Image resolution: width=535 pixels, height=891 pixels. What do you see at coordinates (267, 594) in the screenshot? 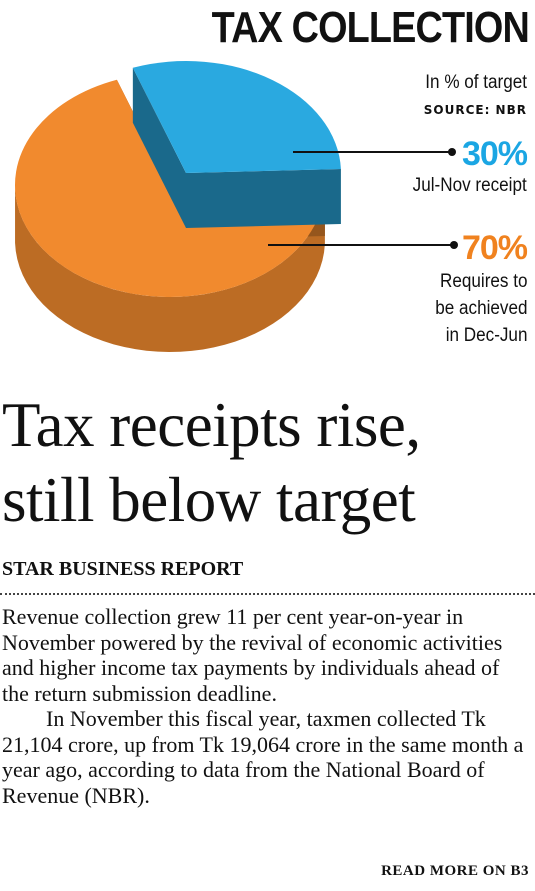
I see `dotted-divider` at bounding box center [267, 594].